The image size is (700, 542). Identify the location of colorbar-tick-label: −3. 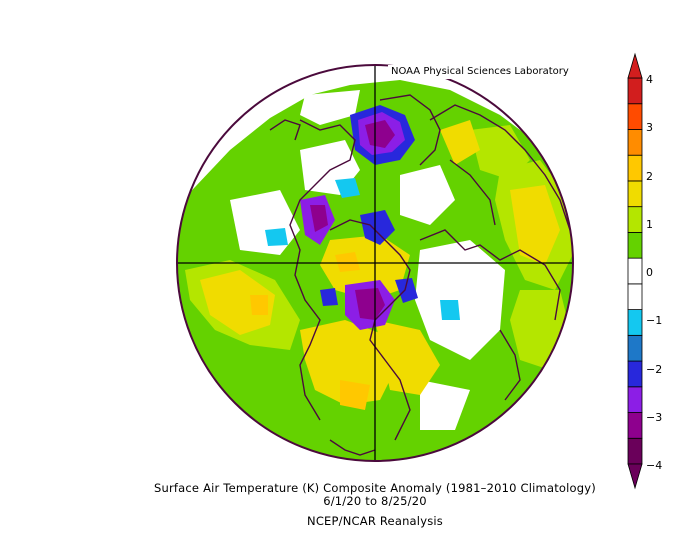
(654, 417).